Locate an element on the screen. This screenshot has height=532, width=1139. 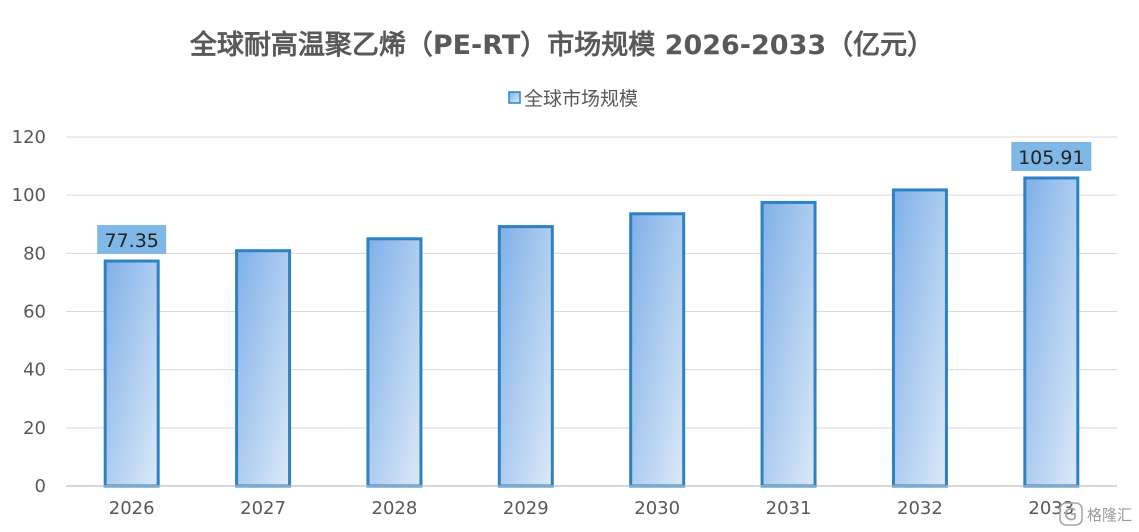
x-tick-label: 2033 is located at coordinates (1051, 508).